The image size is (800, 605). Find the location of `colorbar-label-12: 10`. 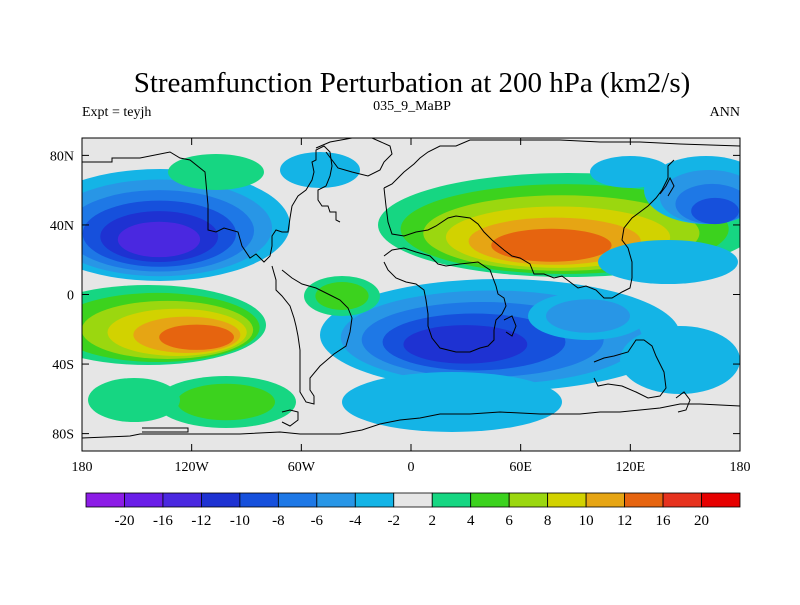

colorbar-label-12: 10 is located at coordinates (586, 521).